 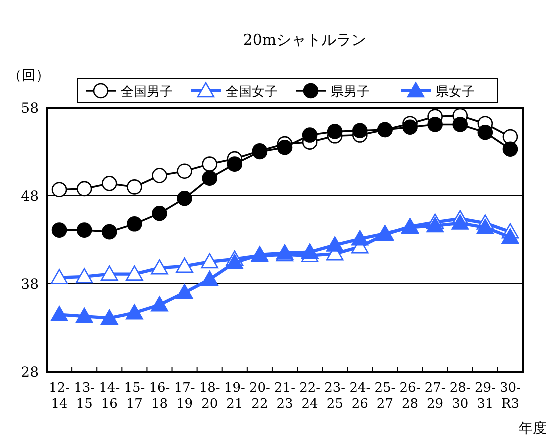 What do you see at coordinates (285, 396) in the screenshot?
I see `x-tick-label: 21- 23` at bounding box center [285, 396].